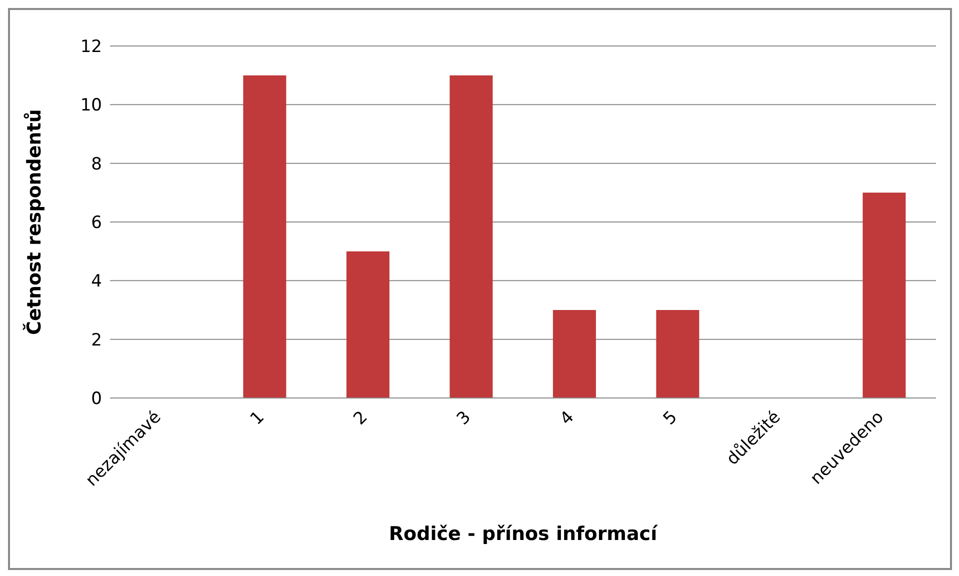 The height and width of the screenshot is (576, 959). Describe the element at coordinates (257, 418) in the screenshot. I see `x-tick-label: 1` at that location.